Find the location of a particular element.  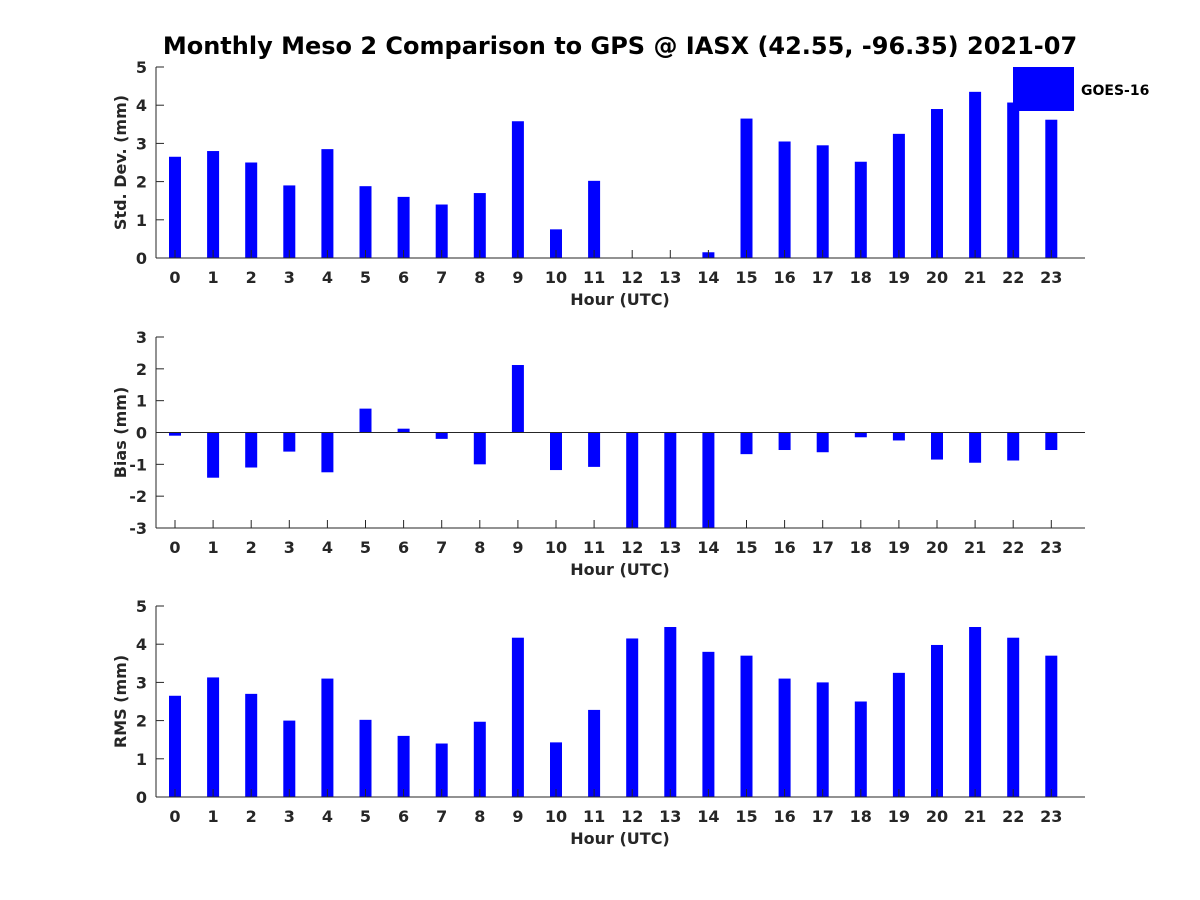

legend: GOES-16 is located at coordinates (1081, 89).